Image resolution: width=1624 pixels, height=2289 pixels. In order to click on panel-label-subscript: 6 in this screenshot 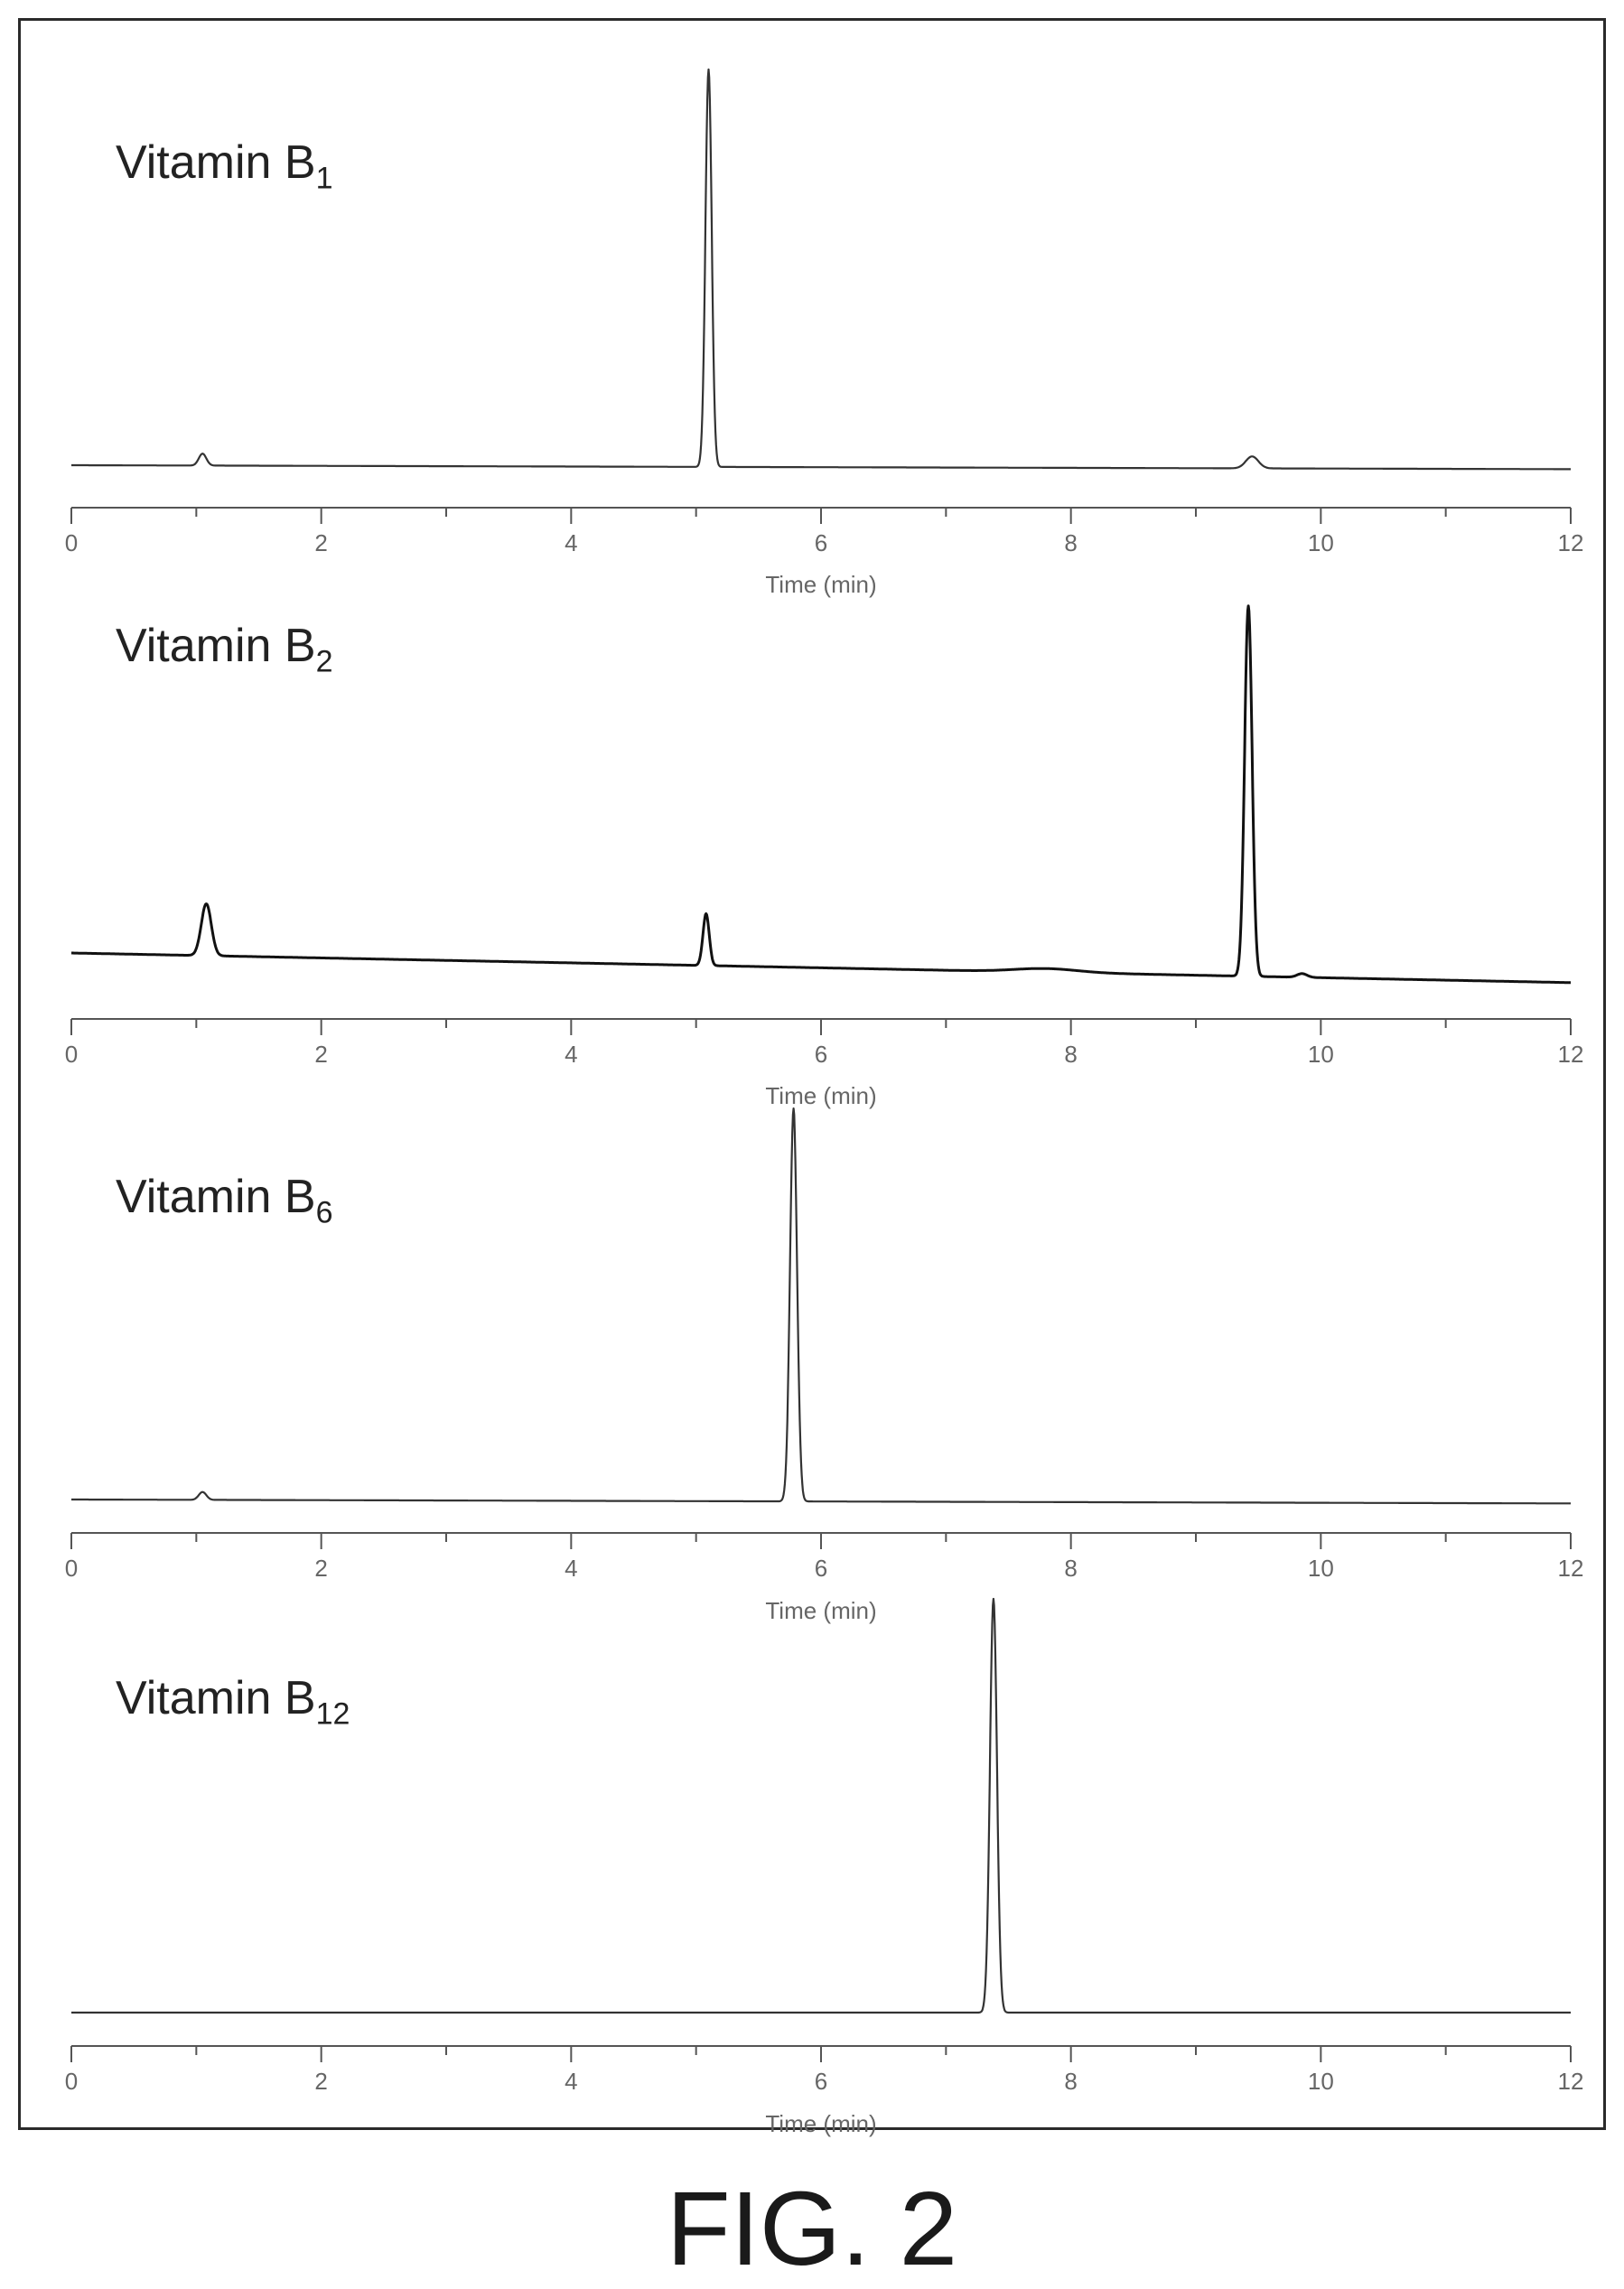, I will do `click(324, 1212)`.